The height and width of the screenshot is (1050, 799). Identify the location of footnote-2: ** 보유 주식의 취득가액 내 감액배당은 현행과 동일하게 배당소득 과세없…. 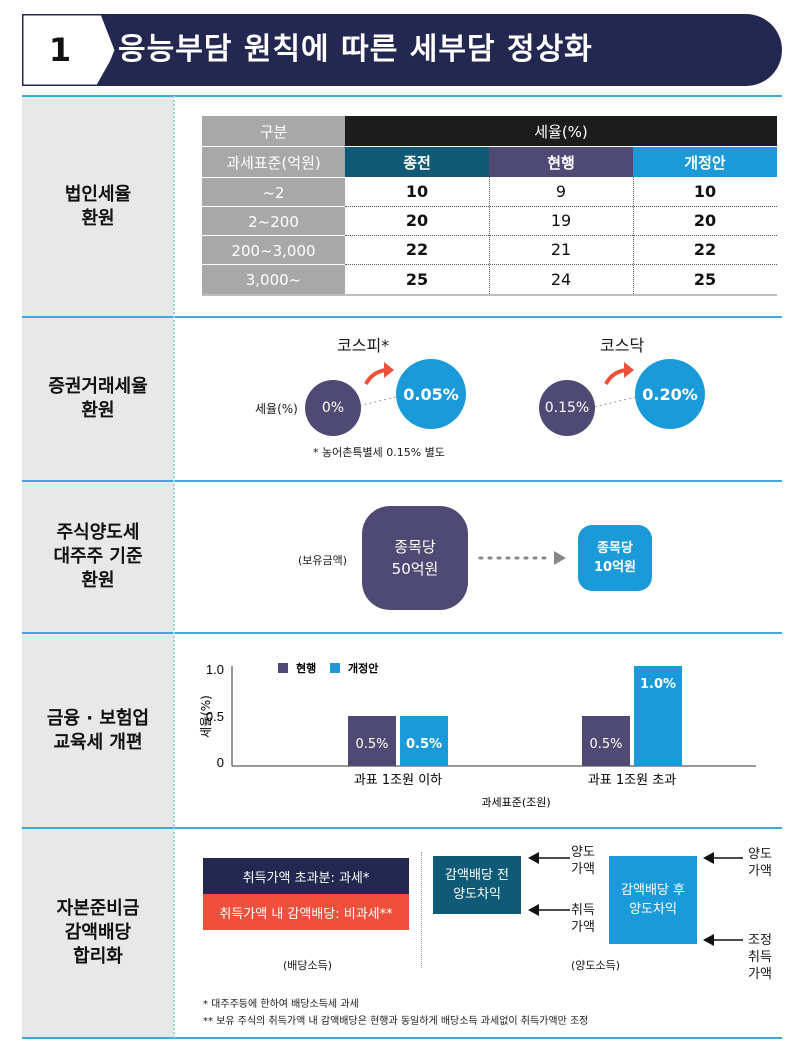
(396, 1021).